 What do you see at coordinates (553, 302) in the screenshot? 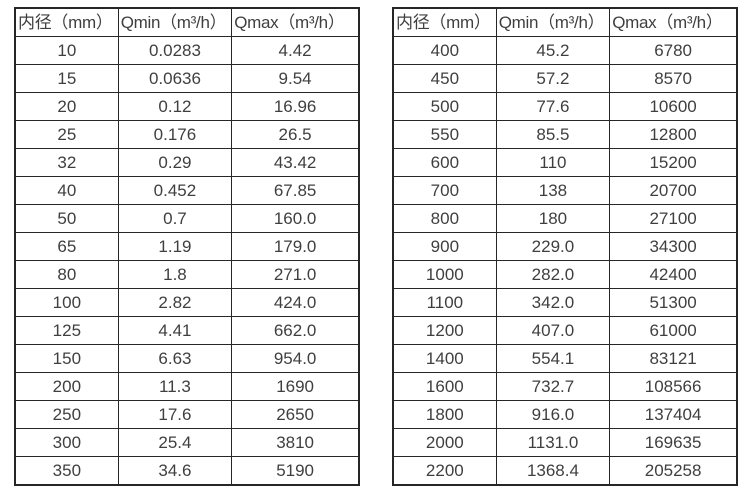
I see `table-cell: 342.0` at bounding box center [553, 302].